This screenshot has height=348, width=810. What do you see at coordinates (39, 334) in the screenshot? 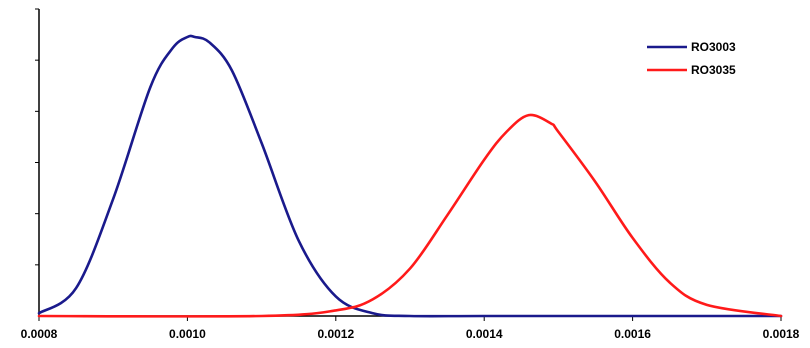
I see `x-tick-label: 0.0008` at bounding box center [39, 334].